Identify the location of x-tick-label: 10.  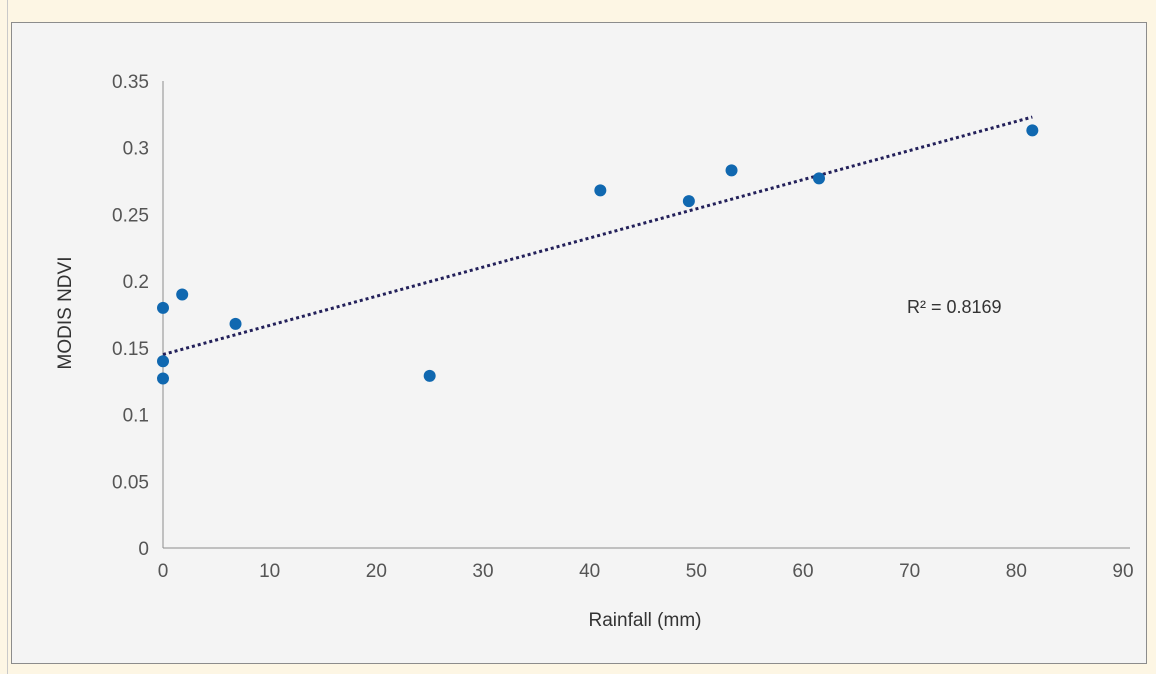
(269, 571).